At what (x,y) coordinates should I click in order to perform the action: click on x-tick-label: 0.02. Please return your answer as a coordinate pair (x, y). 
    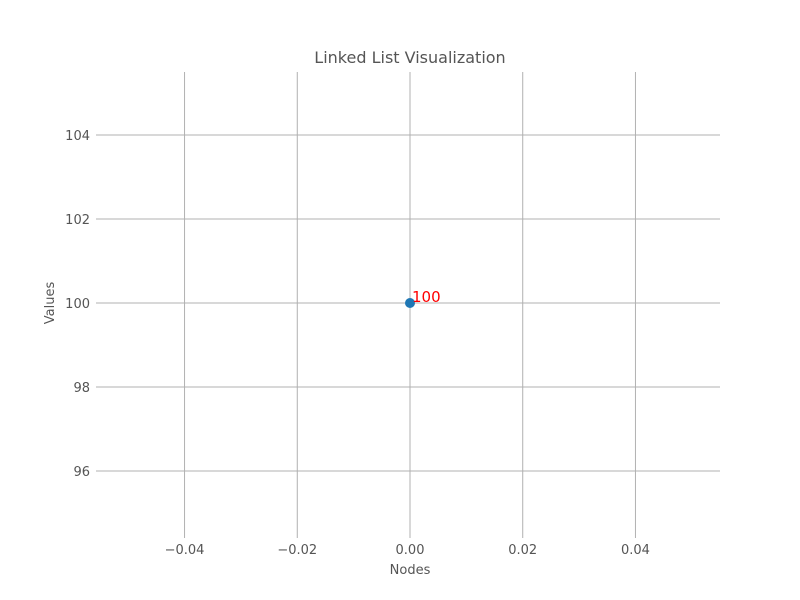
    Looking at the image, I should click on (522, 550).